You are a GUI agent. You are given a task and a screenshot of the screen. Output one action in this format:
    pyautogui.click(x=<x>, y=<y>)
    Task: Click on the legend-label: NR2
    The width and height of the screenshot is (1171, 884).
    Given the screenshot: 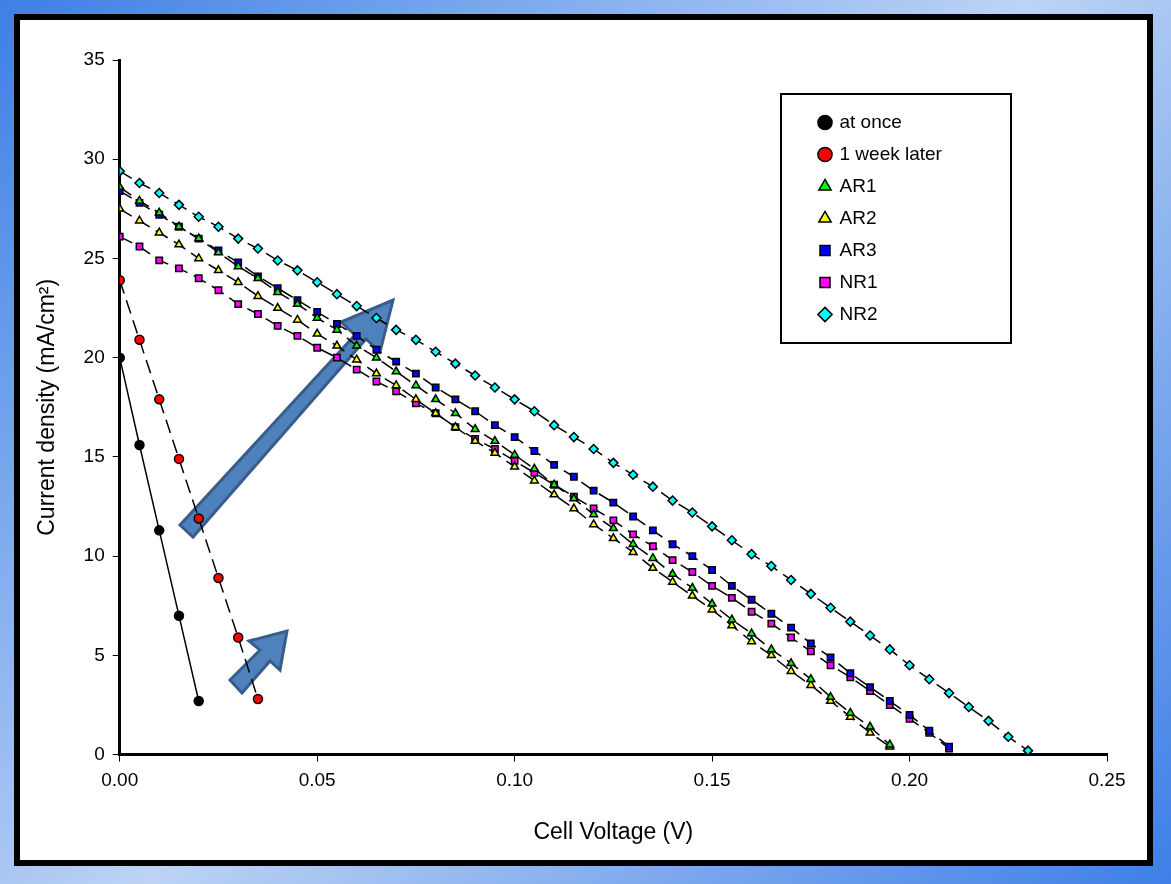 What is the action you would take?
    pyautogui.click(x=858, y=313)
    